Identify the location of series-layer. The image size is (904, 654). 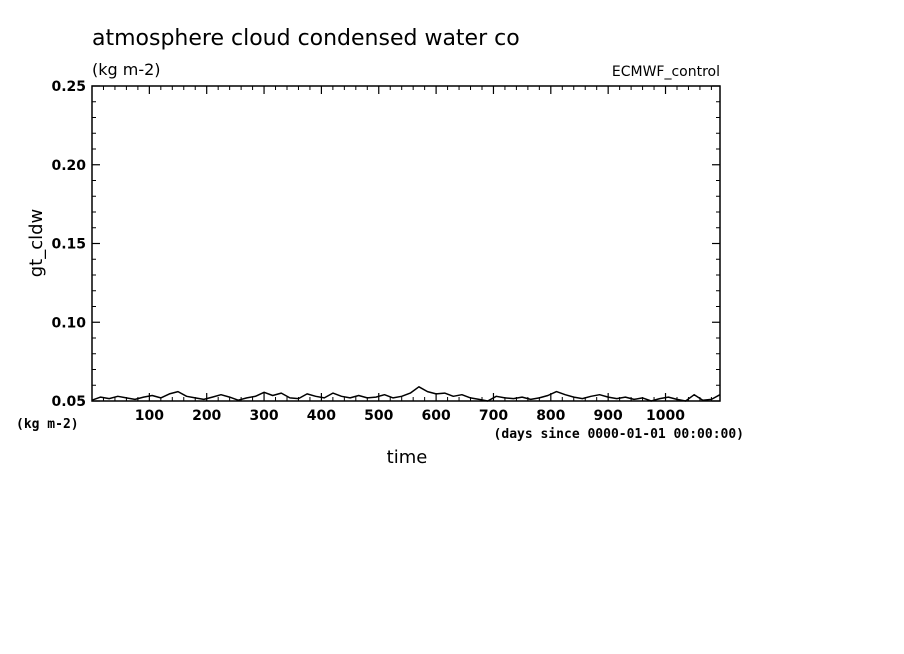
(406, 394).